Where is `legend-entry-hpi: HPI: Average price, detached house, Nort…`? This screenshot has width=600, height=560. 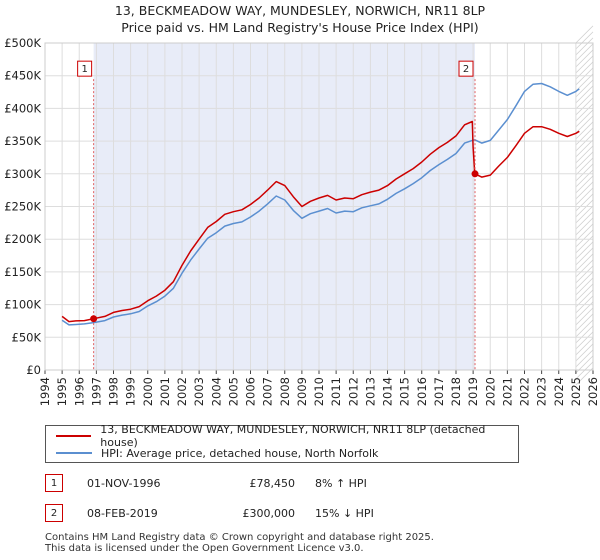 legend-entry-hpi: HPI: Average price, detached house, Nort… is located at coordinates (217, 453).